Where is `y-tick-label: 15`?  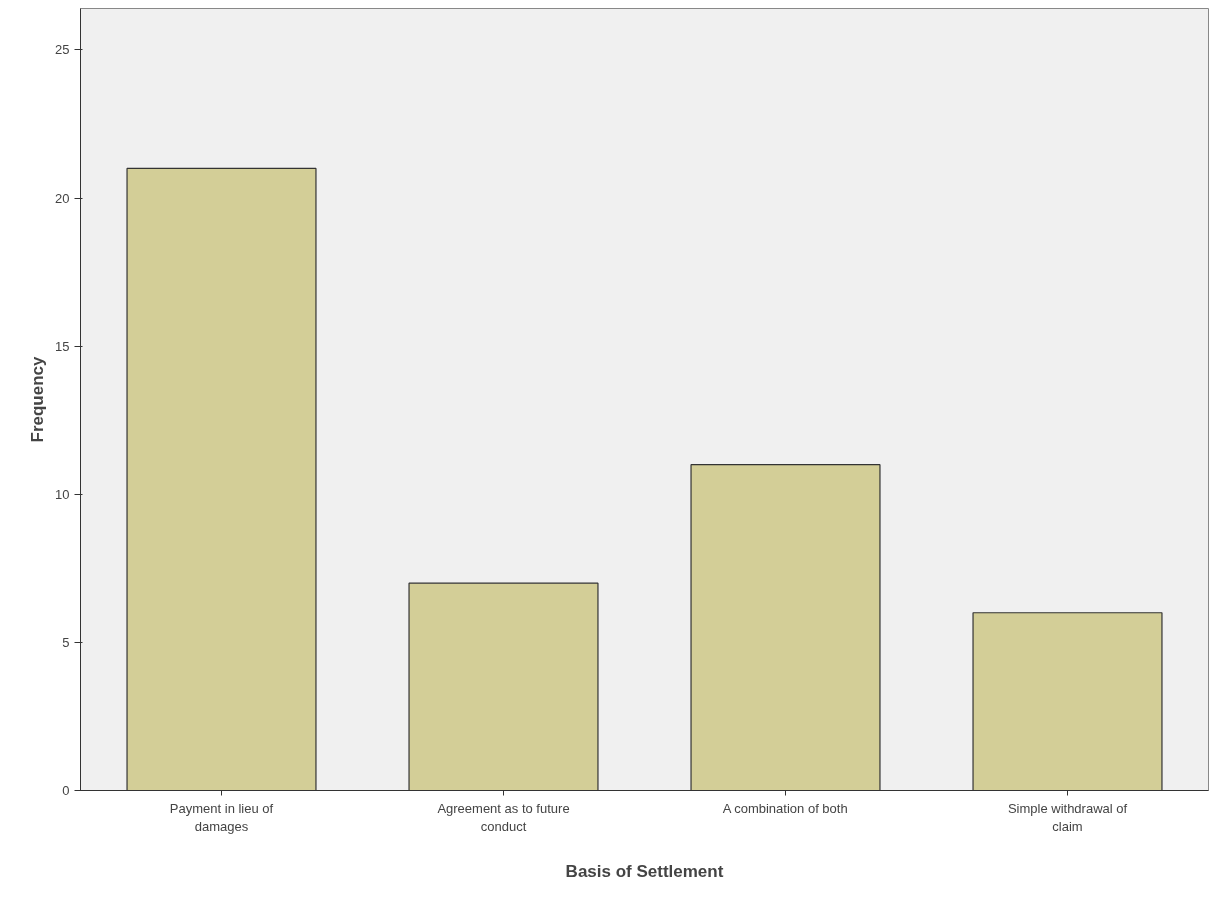
y-tick-label: 15 is located at coordinates (62, 346).